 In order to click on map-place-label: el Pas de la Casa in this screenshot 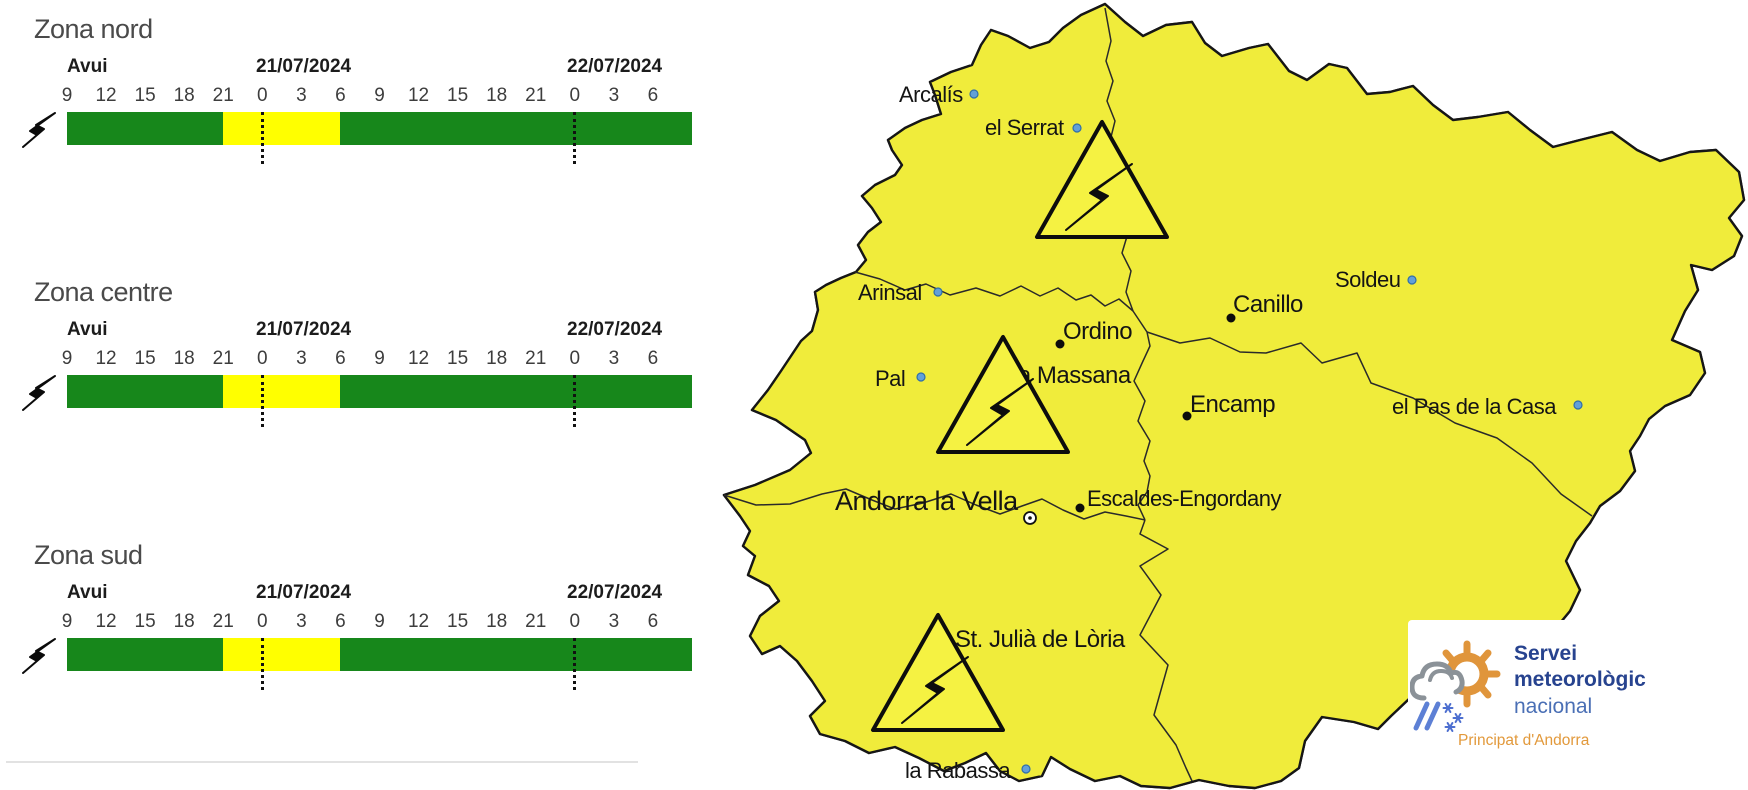, I will do `click(1474, 406)`.